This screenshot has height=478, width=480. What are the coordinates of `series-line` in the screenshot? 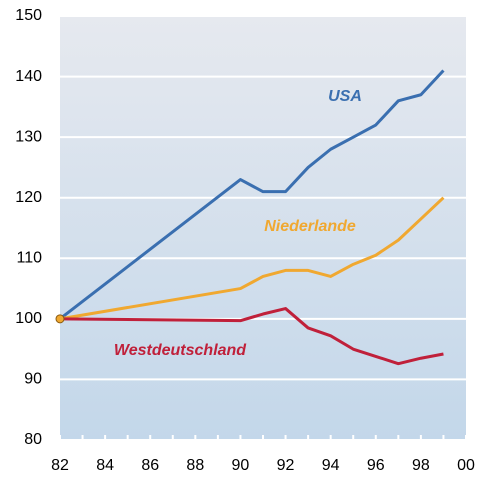 It's located at (251, 336).